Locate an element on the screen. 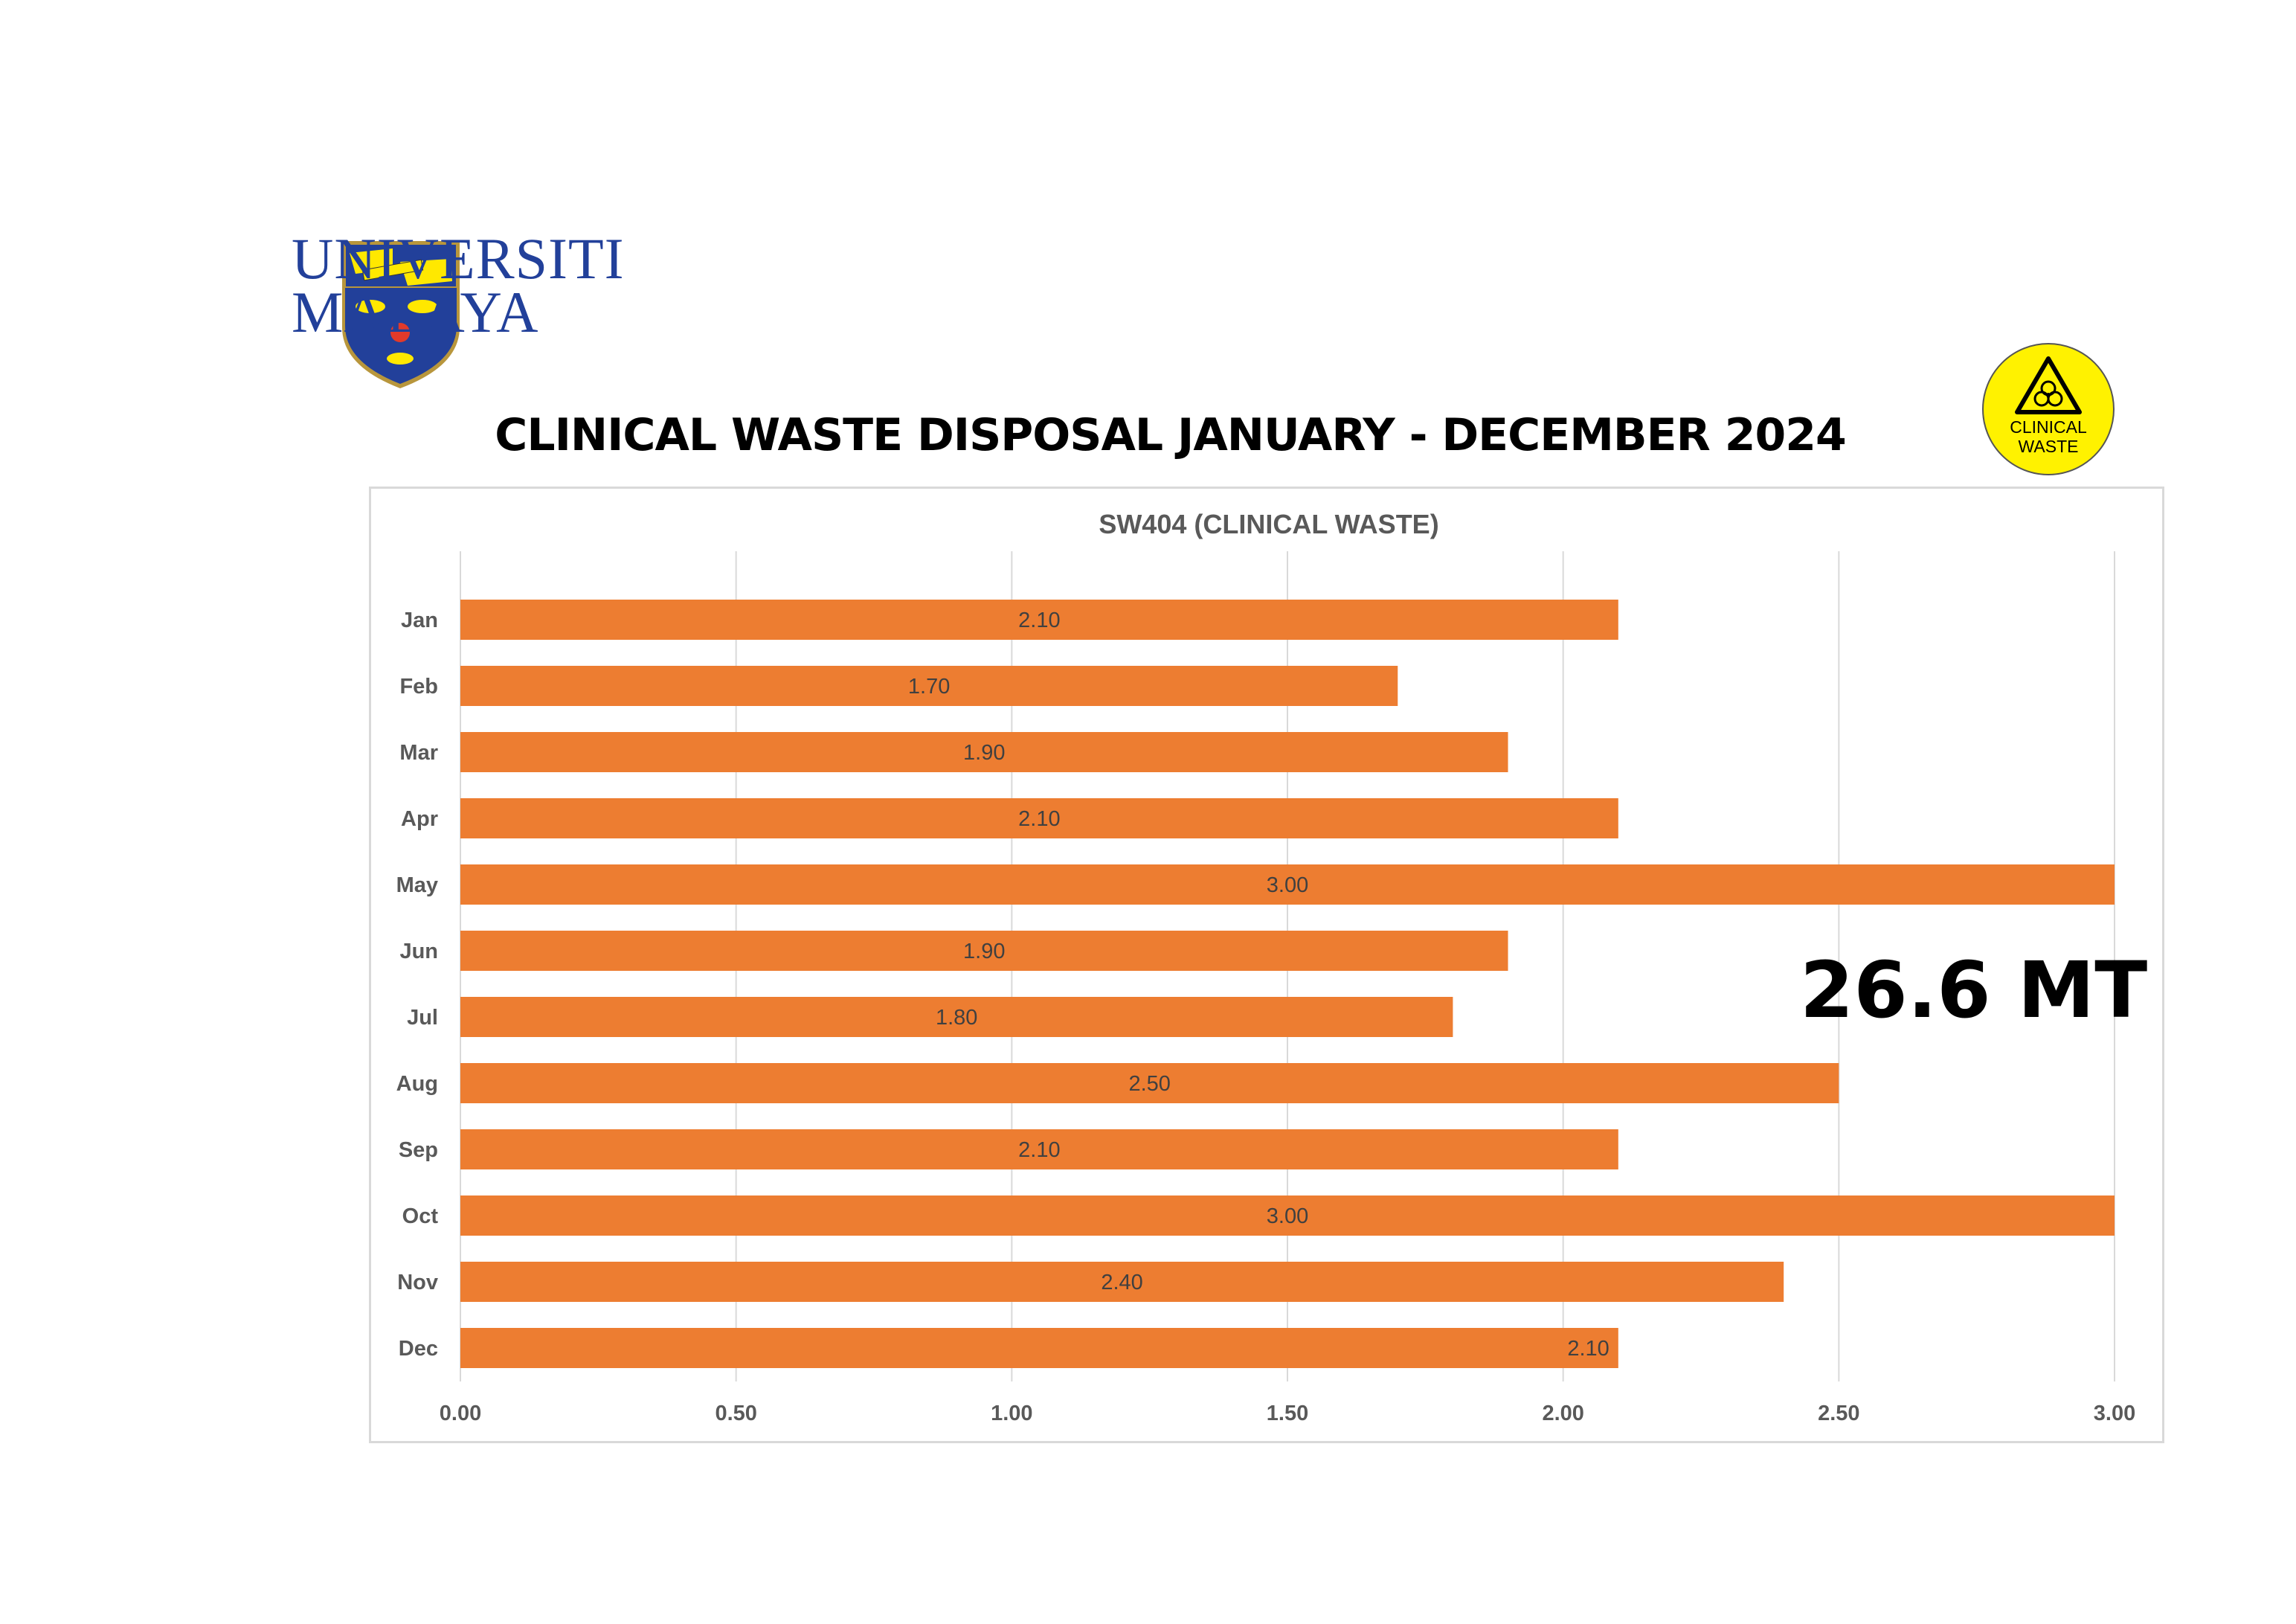  y-tick-label: Jun is located at coordinates (418, 952).